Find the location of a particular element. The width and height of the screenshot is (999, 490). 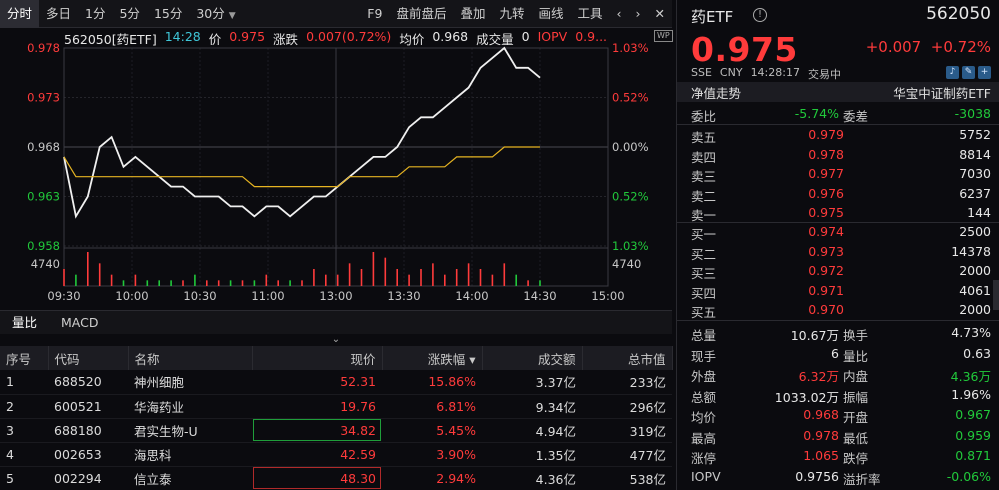

table-row: 3 688180 君实生物-U 34.82 5.45% 4.94亿 319亿 is located at coordinates (336, 430).